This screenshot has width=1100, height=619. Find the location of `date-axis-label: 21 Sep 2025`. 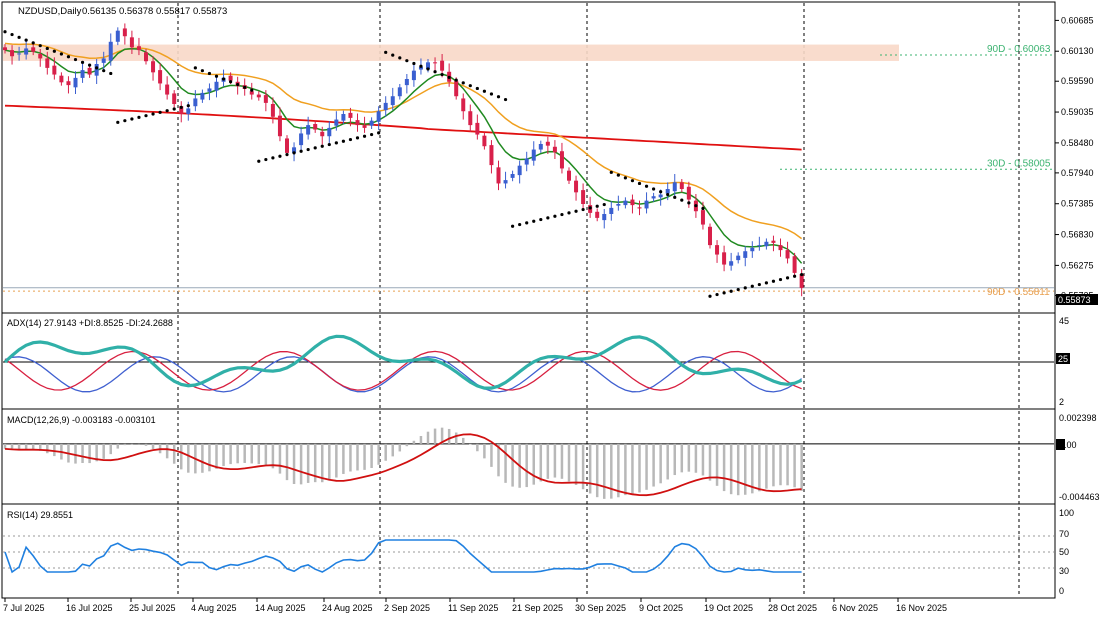

date-axis-label: 21 Sep 2025 is located at coordinates (537, 608).